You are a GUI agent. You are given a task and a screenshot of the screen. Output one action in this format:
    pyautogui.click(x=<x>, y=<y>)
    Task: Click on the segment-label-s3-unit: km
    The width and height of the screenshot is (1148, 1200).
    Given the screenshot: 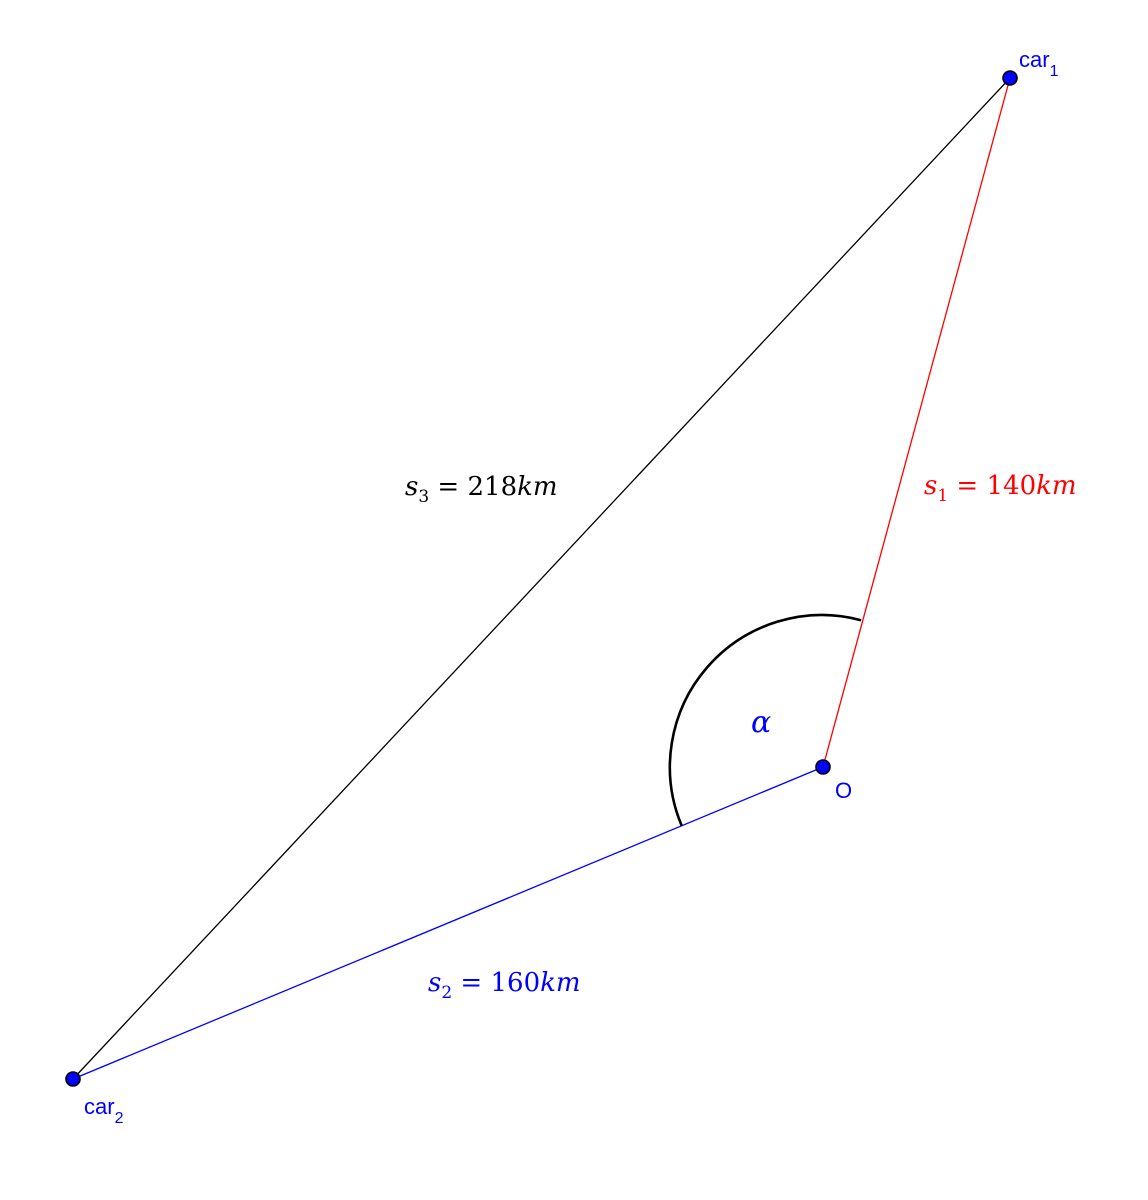 What is the action you would take?
    pyautogui.click(x=537, y=487)
    